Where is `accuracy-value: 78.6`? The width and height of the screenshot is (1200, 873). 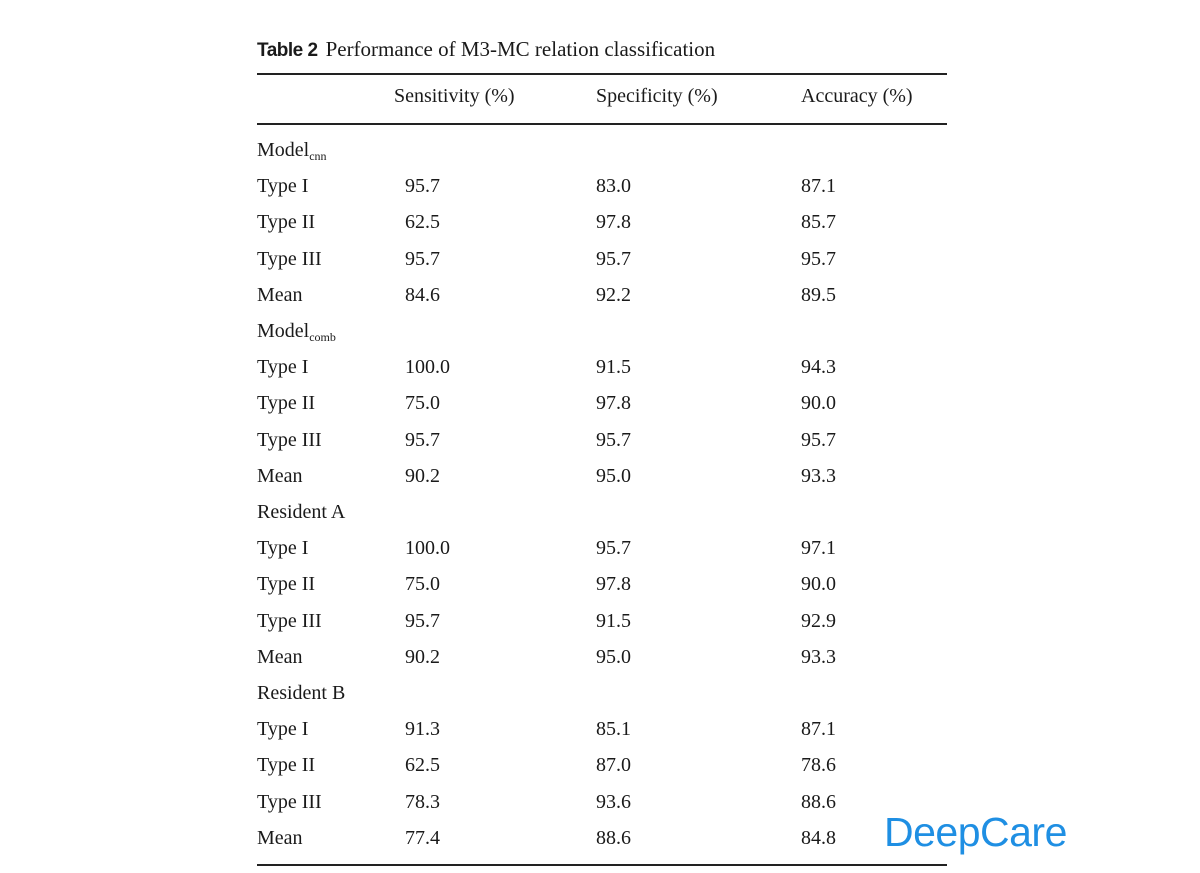 accuracy-value: 78.6 is located at coordinates (818, 765).